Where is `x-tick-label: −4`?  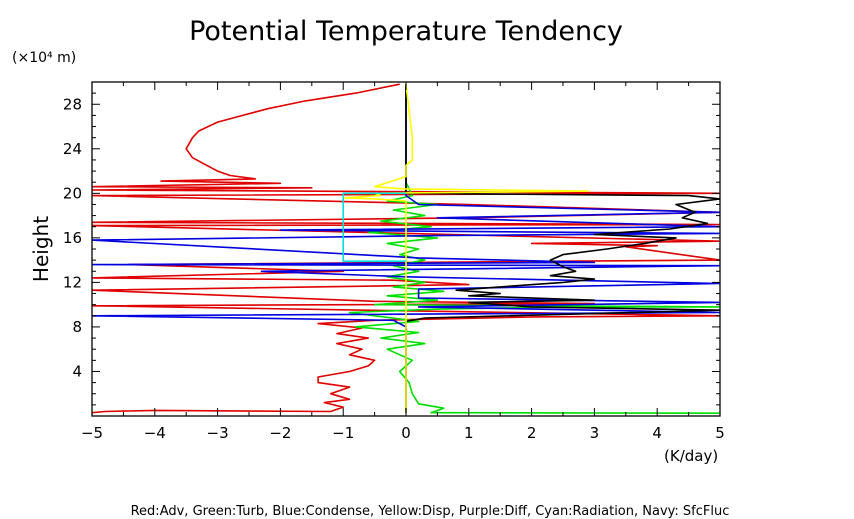
x-tick-label: −4 is located at coordinates (155, 433).